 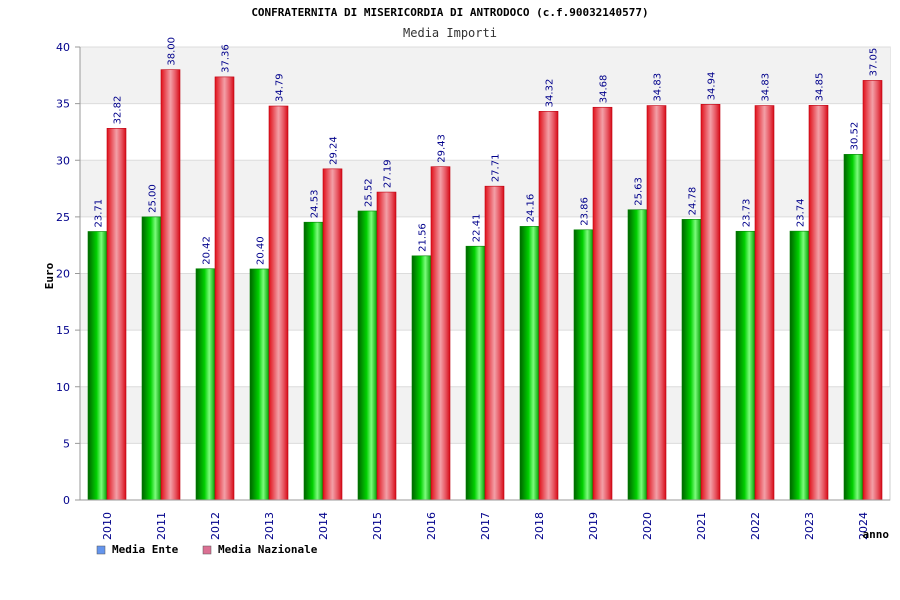 What do you see at coordinates (226, 58) in the screenshot?
I see `data-label: 37.36` at bounding box center [226, 58].